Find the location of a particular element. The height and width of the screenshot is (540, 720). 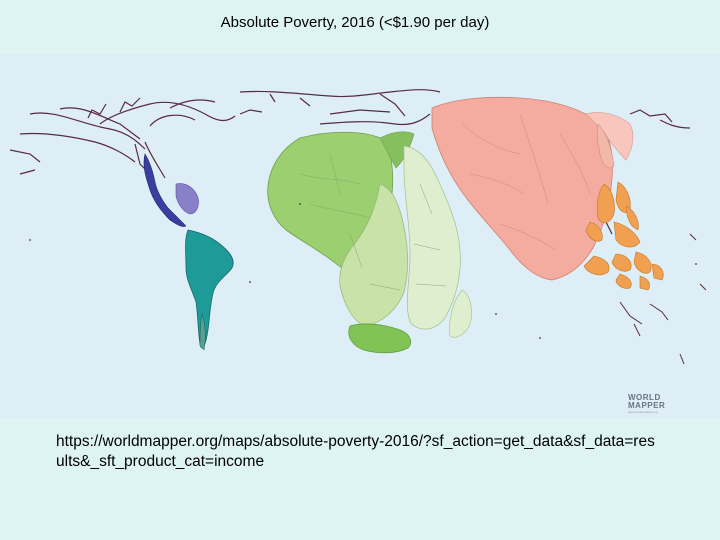

south-asia-borders is located at coordinates (526, 182).